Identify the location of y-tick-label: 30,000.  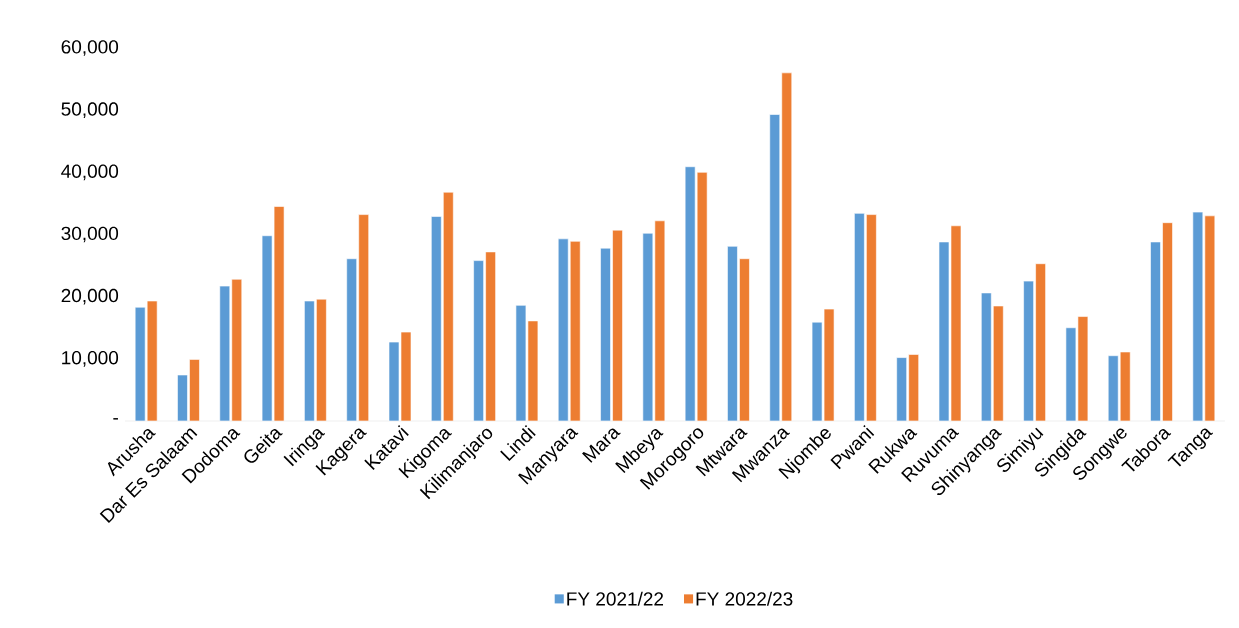
(90, 234).